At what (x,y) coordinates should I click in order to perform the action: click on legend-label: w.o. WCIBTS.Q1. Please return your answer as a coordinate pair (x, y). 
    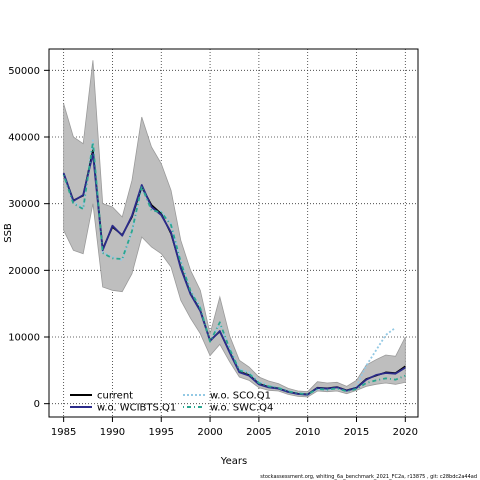
    Looking at the image, I should click on (136, 408).